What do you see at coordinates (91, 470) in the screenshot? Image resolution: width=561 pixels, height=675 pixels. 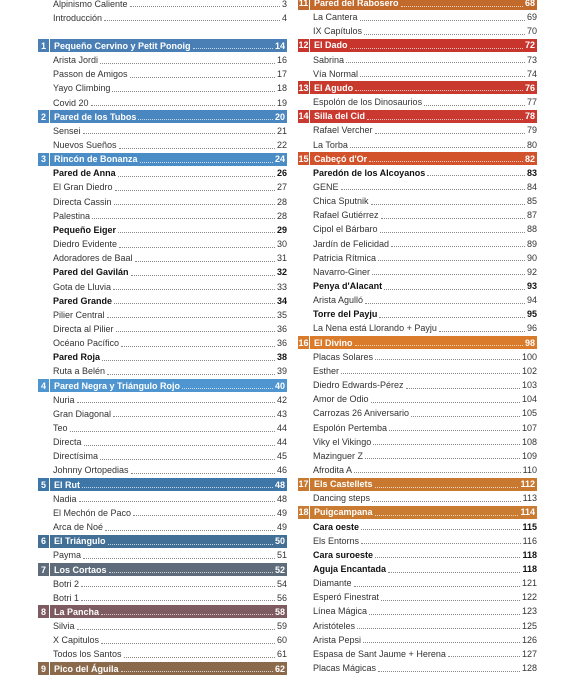 I see `entry-title: Johnny Ortopedias` at bounding box center [91, 470].